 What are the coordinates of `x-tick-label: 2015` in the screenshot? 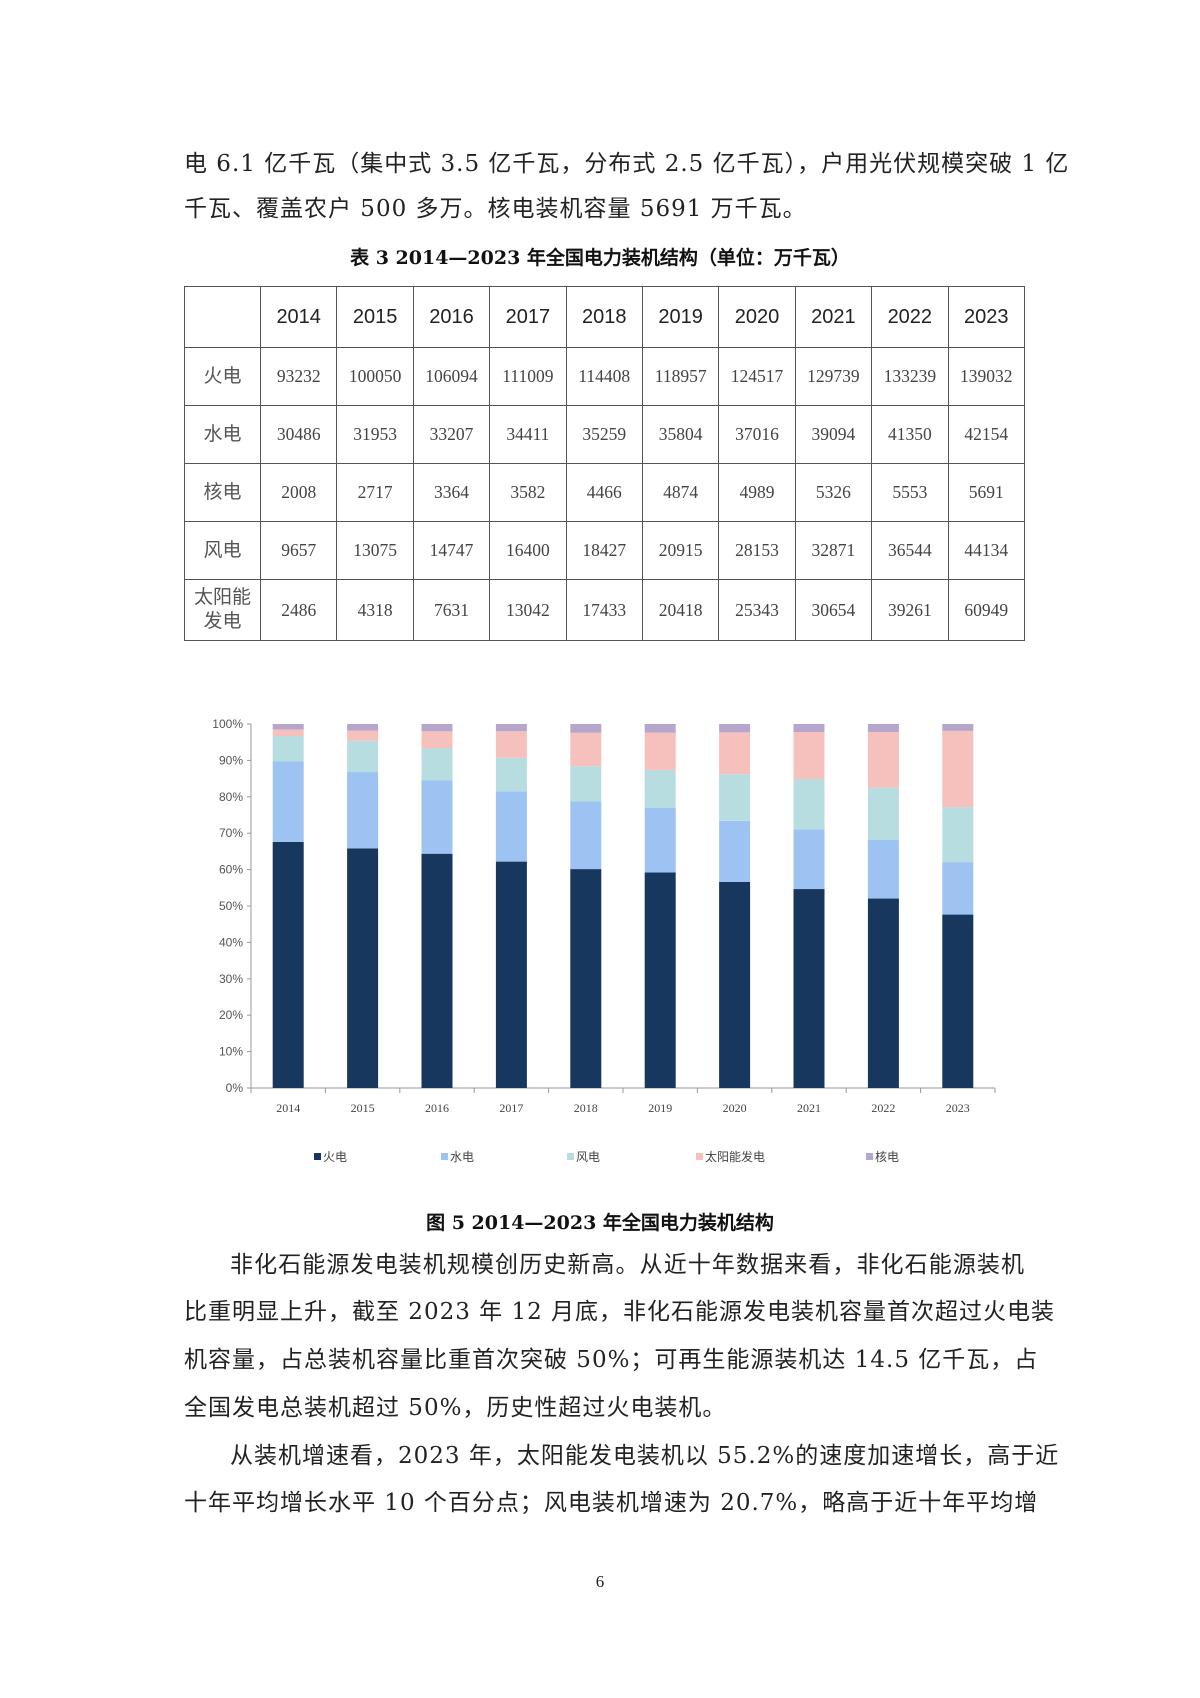 It's located at (363, 1108).